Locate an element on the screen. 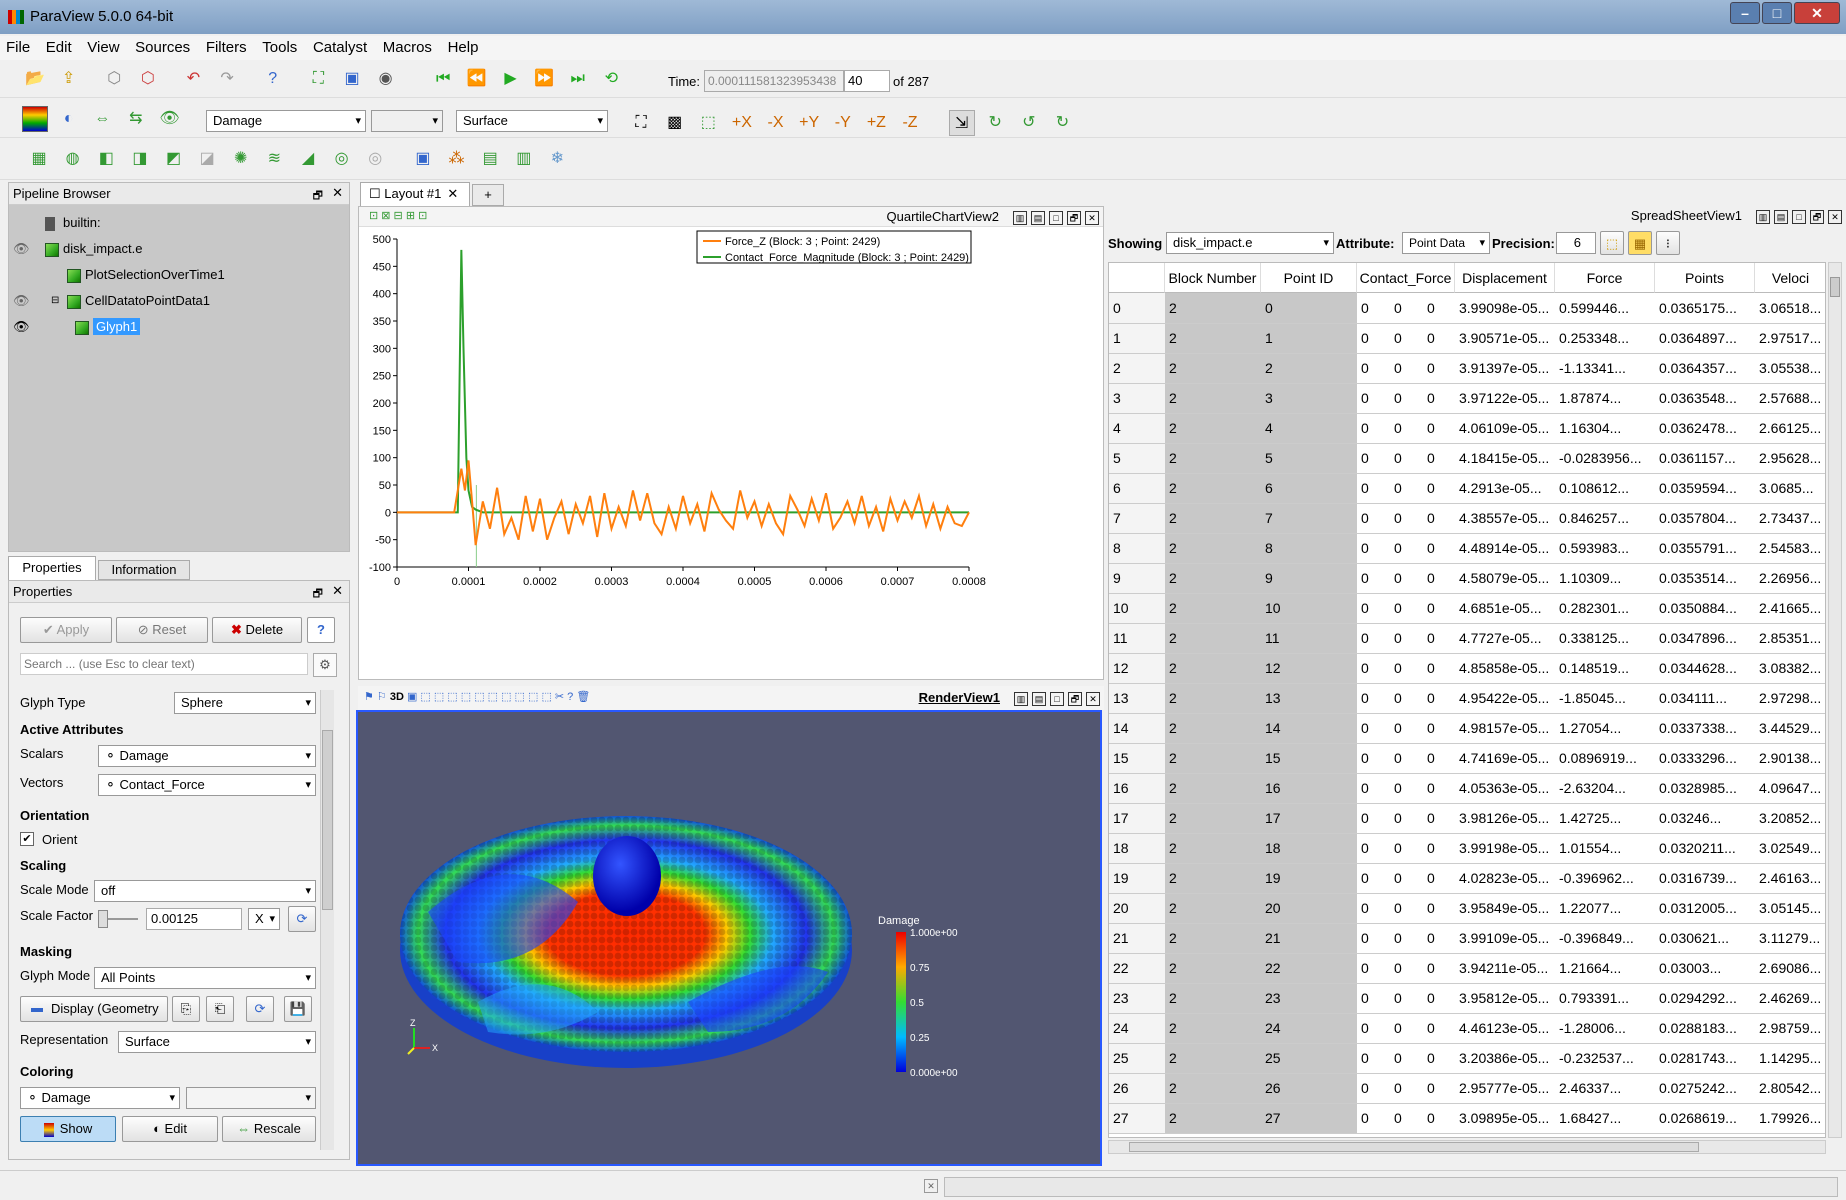  orient-checkbox: ✔ is located at coordinates (27, 839).